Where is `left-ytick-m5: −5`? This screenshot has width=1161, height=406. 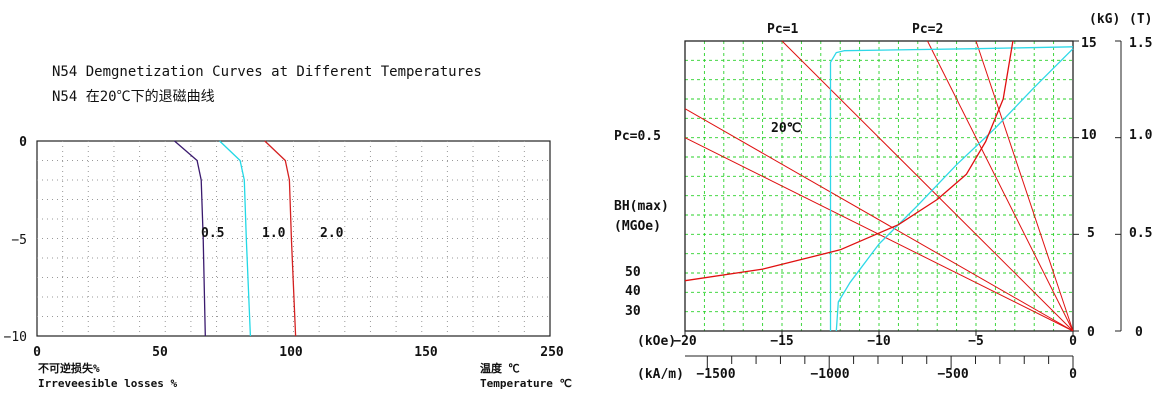 left-ytick-m5: −5 is located at coordinates (19, 240).